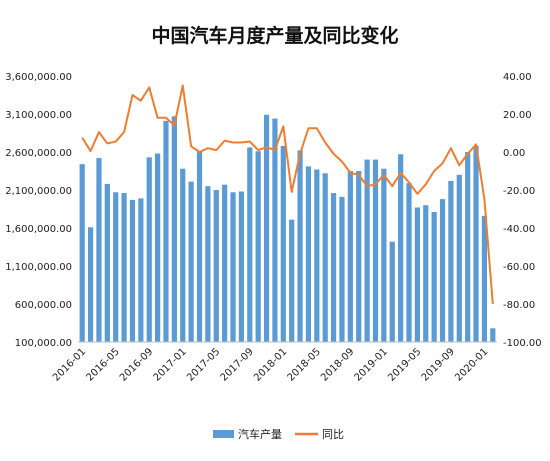 The image size is (550, 461). Describe the element at coordinates (404, 364) in the screenshot. I see `x-tick-label: 2019-05` at that location.